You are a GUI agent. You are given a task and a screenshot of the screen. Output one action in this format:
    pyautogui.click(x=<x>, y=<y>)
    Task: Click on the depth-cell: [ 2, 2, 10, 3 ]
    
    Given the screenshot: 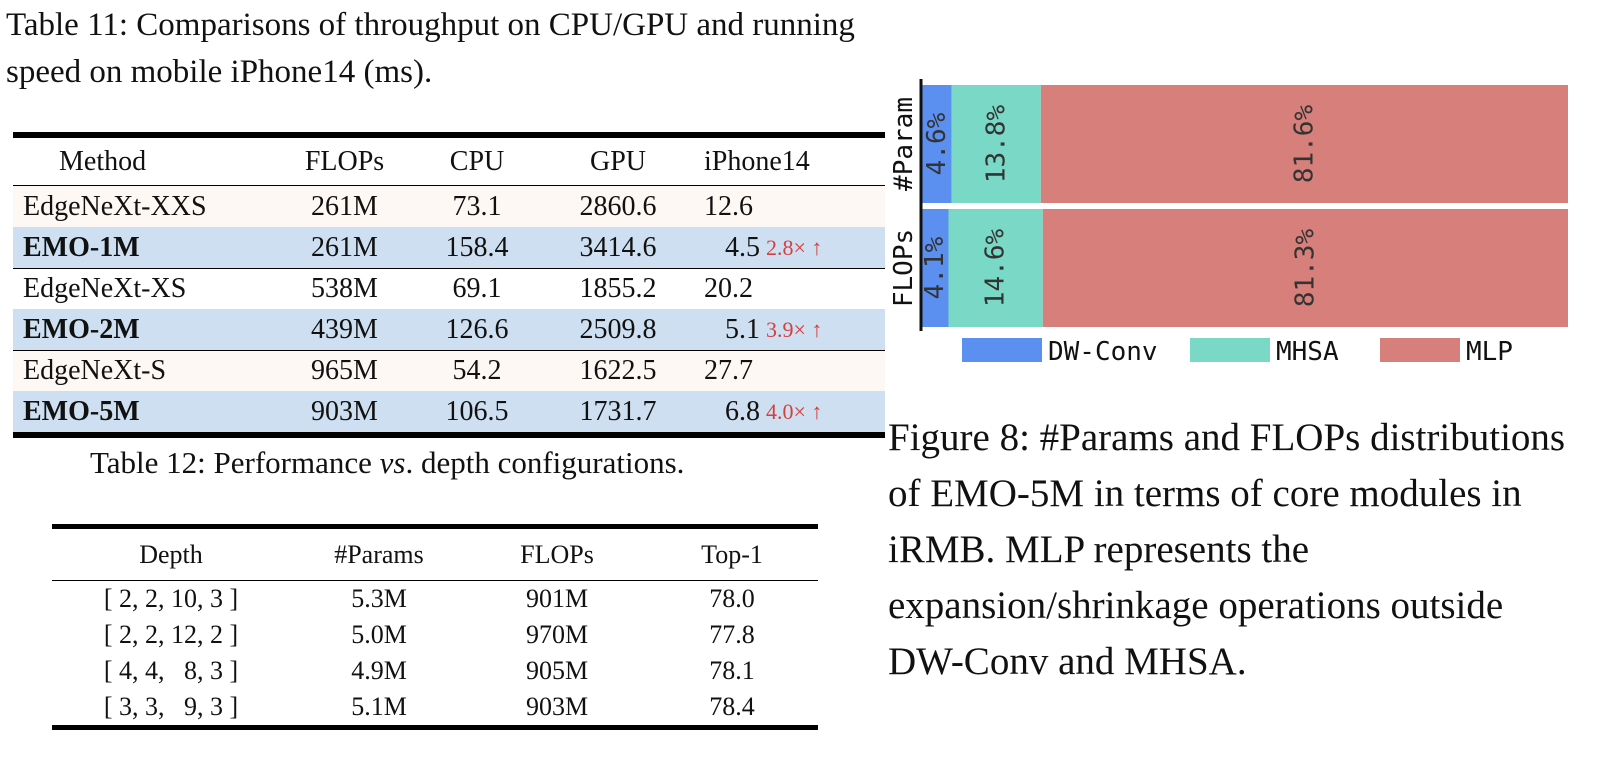 What is the action you would take?
    pyautogui.click(x=171, y=598)
    